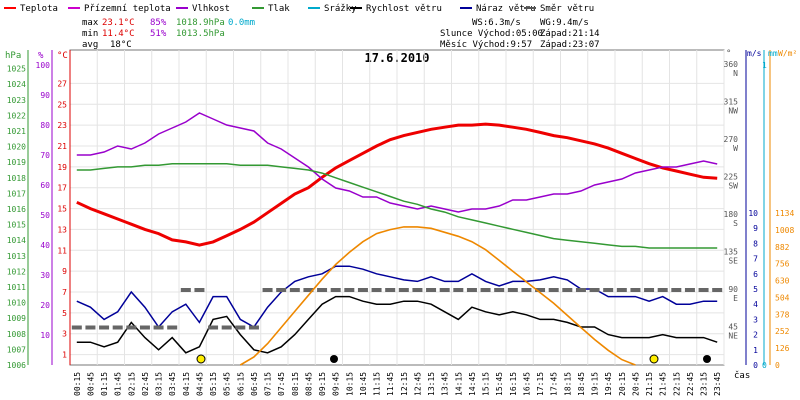  What do you see at coordinates (199, 384) in the screenshot?
I see `time-tick: 04:45` at bounding box center [199, 384].